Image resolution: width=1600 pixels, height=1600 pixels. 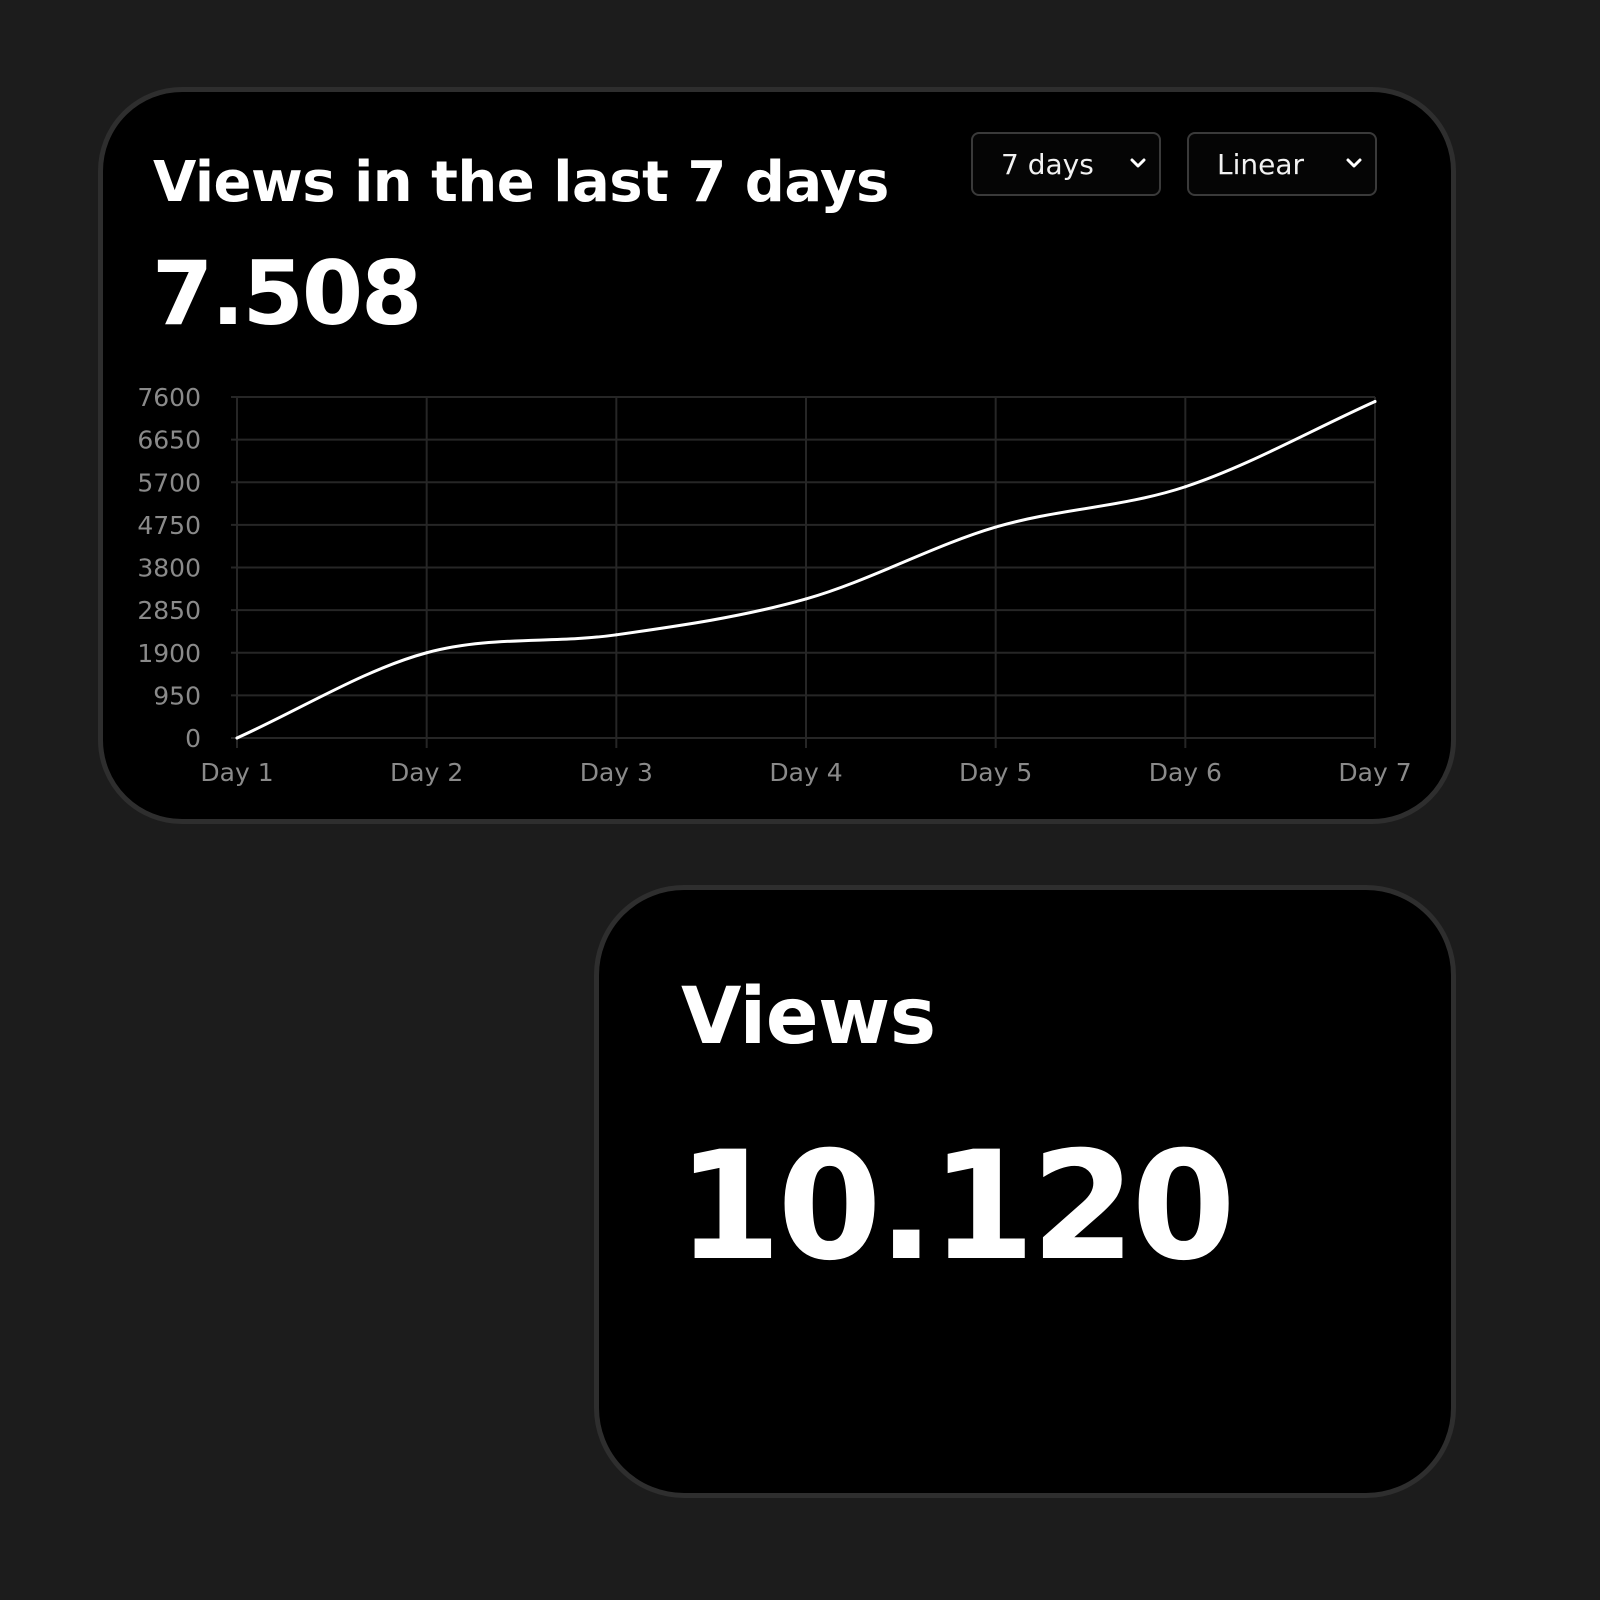 What do you see at coordinates (169, 568) in the screenshot?
I see `y-tick-label: 3800` at bounding box center [169, 568].